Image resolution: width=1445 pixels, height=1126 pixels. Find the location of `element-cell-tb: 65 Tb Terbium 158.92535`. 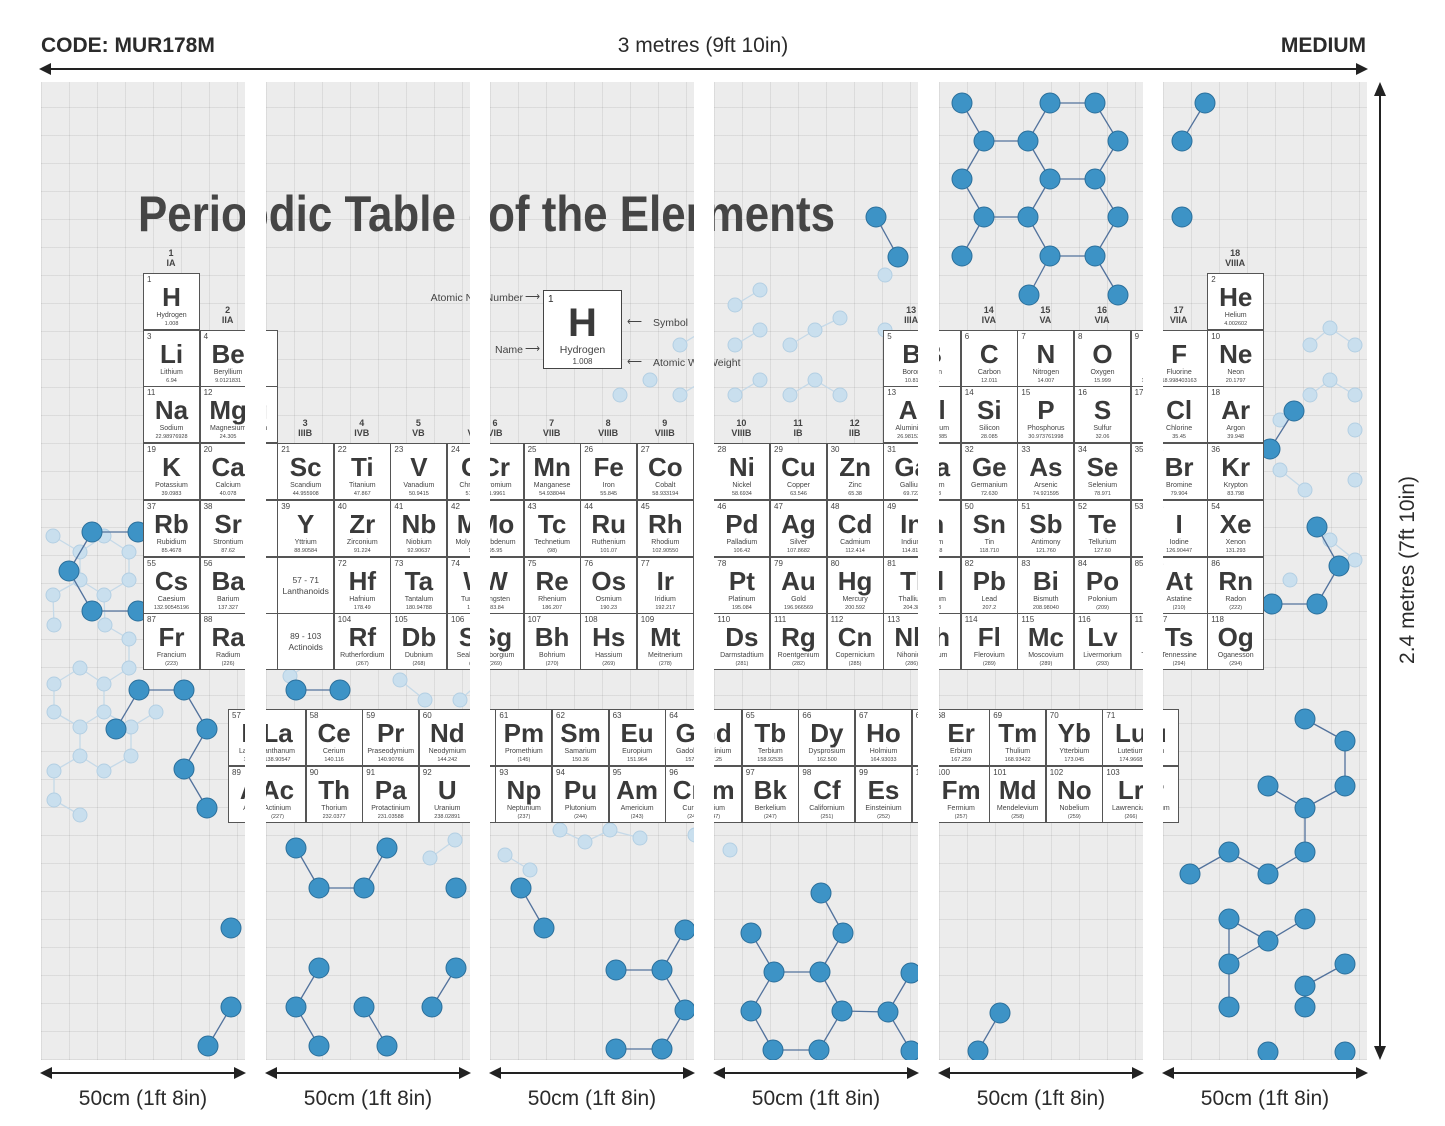

element-cell-tb: 65 Tb Terbium 158.92535 is located at coordinates (770, 737).